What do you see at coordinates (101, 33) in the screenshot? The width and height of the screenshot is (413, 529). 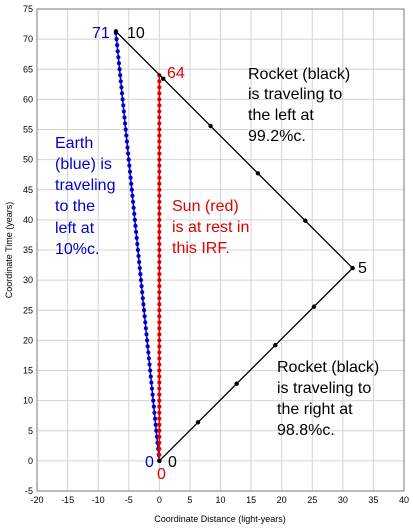 I see `earth-end-label: 71` at bounding box center [101, 33].